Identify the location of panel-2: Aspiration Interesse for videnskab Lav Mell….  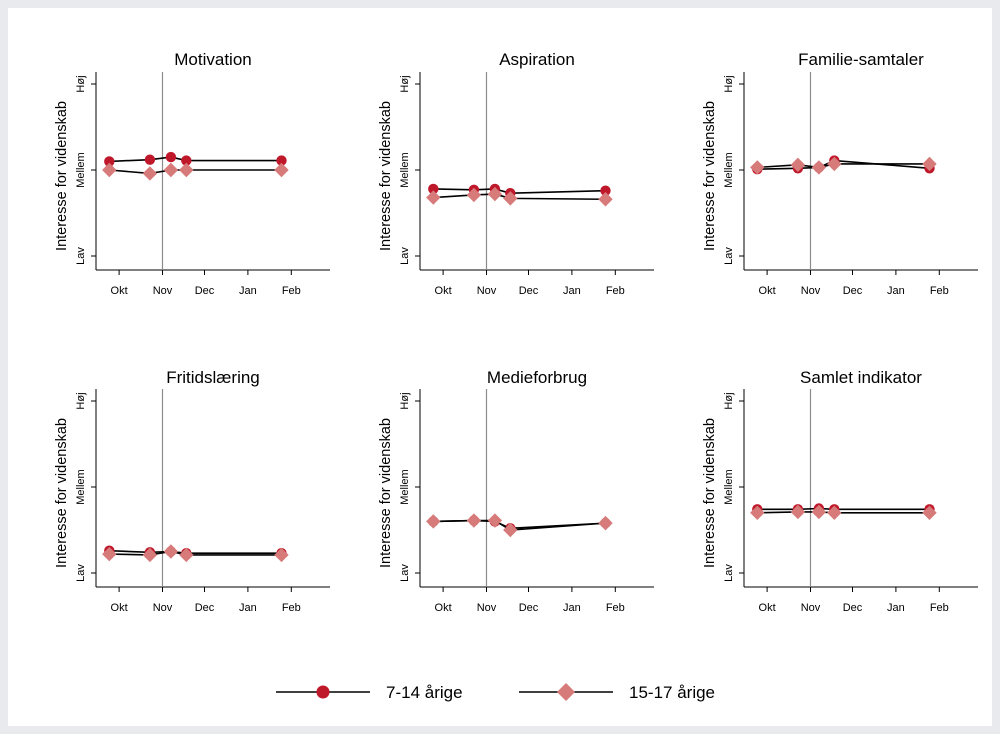
(516, 173).